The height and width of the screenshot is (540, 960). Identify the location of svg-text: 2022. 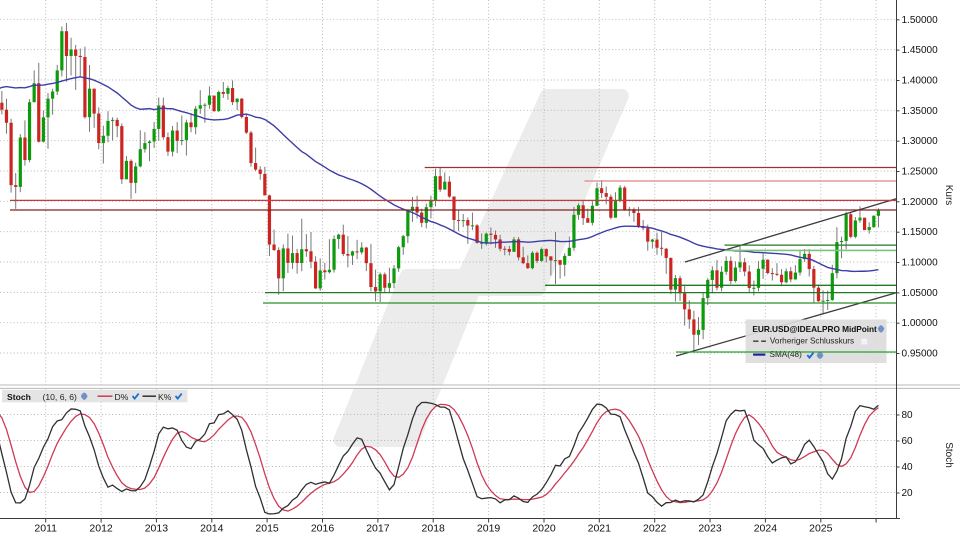
(655, 529).